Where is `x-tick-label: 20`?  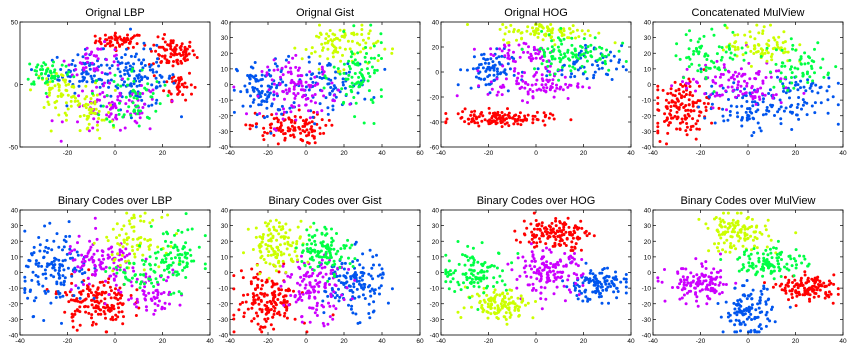 x-tick-label: 20 is located at coordinates (163, 153).